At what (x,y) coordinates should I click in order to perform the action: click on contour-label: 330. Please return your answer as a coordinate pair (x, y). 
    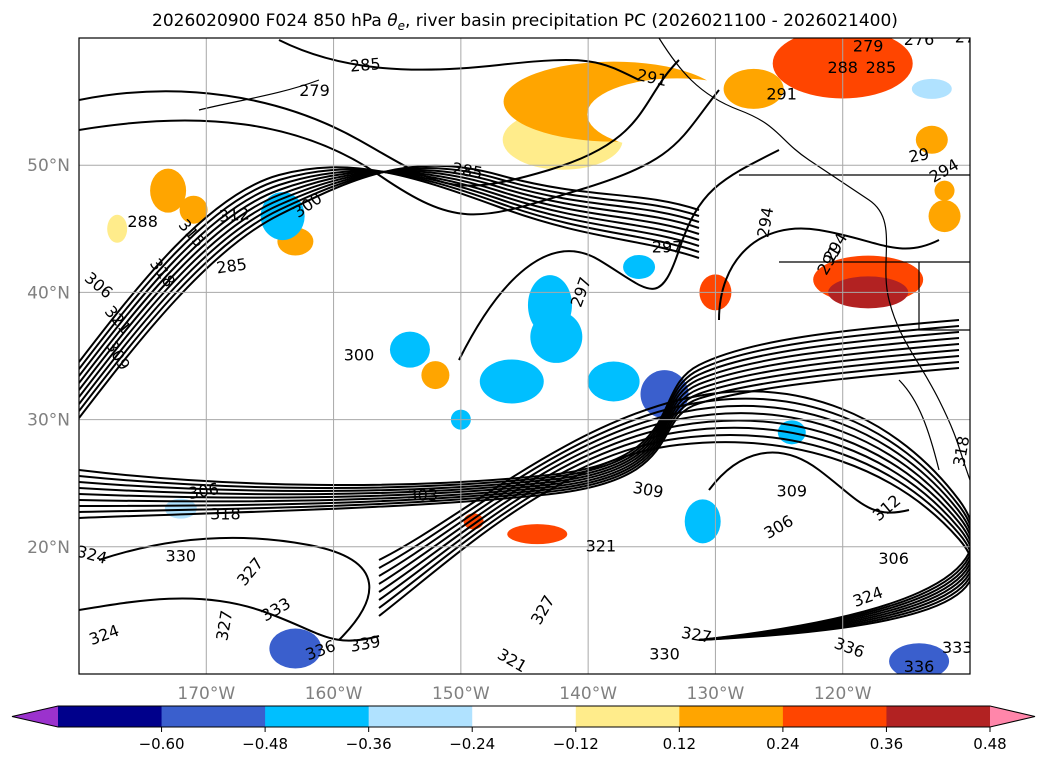
    Looking at the image, I should click on (181, 555).